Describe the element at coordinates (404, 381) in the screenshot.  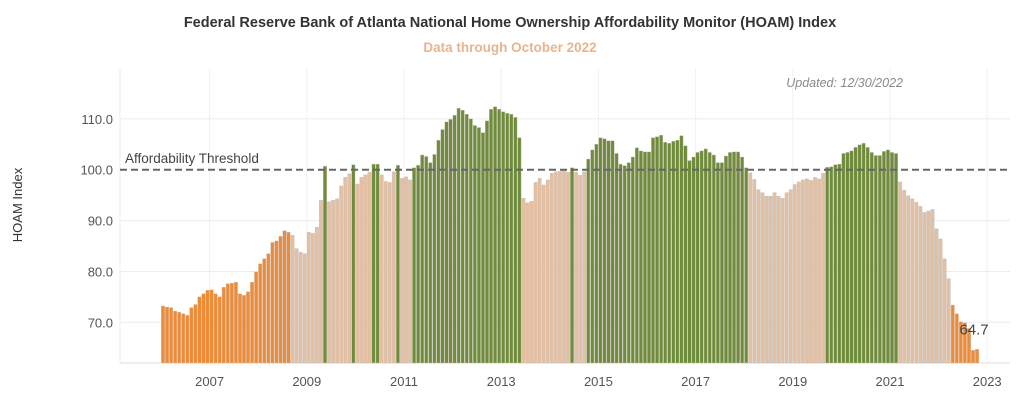
I see `x-tick-label: 2011` at that location.